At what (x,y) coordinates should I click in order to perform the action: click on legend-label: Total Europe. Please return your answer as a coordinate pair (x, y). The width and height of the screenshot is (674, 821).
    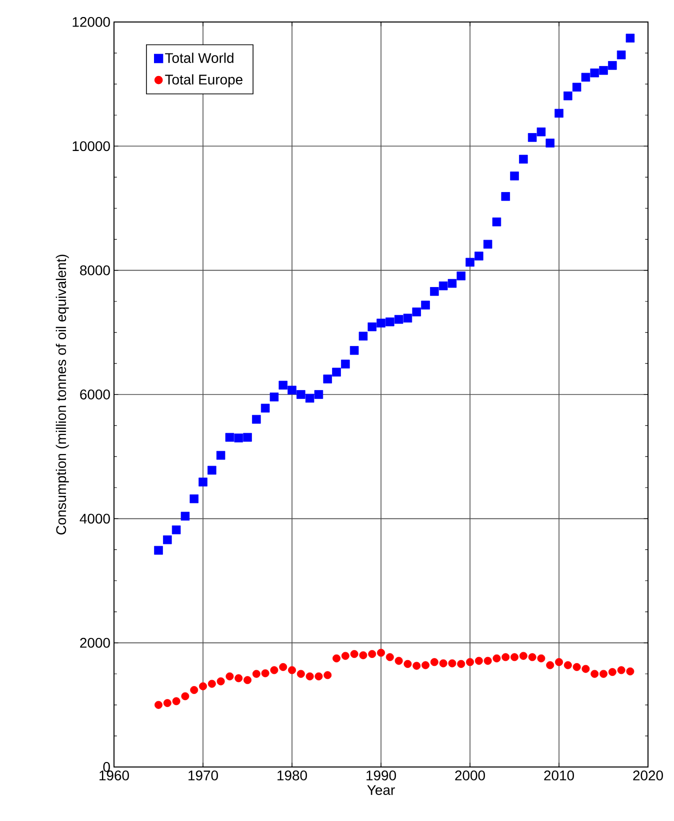
    Looking at the image, I should click on (203, 81).